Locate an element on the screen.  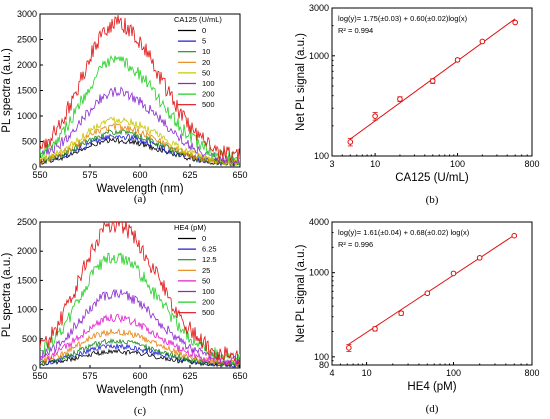
x-axis-label: CA125 (U/mL) is located at coordinates (432, 178).